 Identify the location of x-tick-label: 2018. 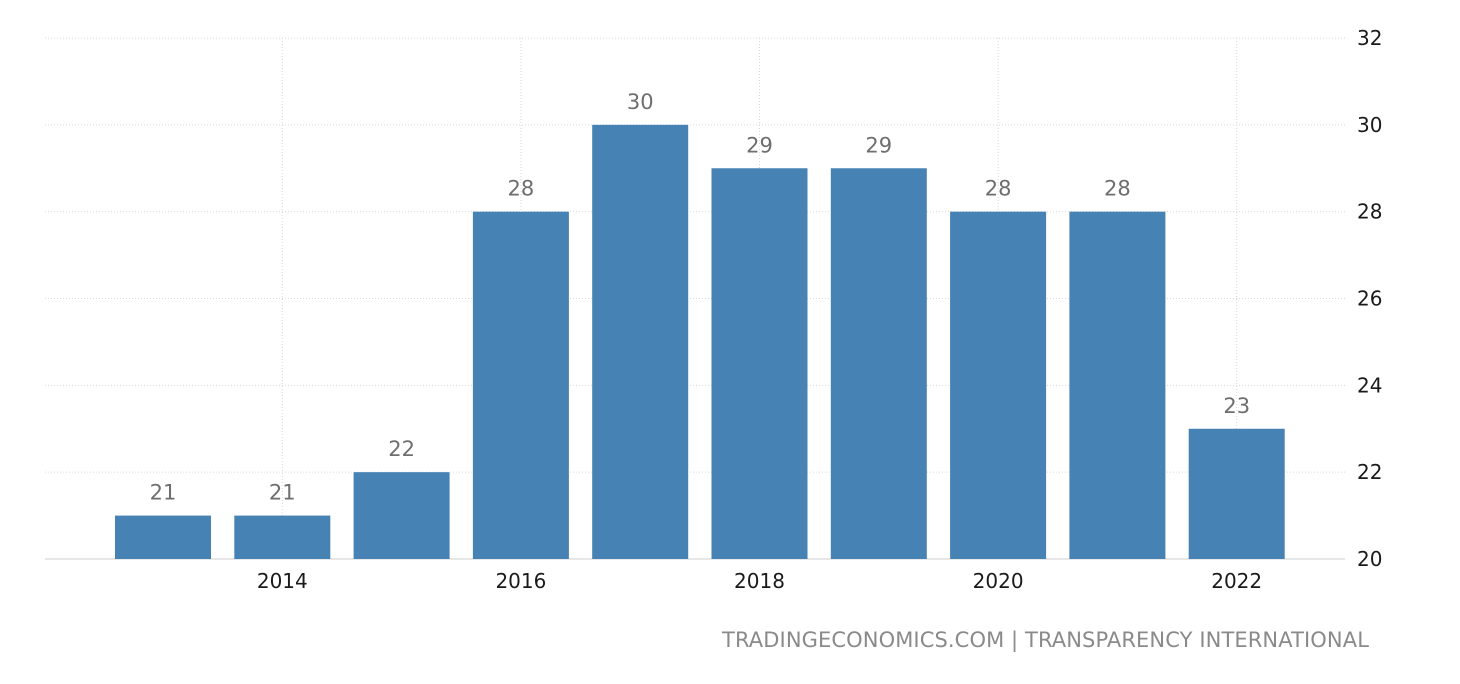
(759, 581).